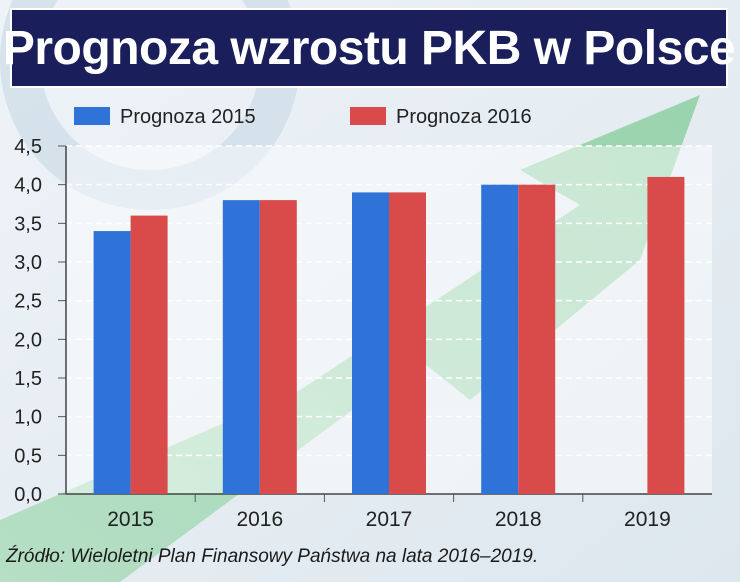 The image size is (740, 582). What do you see at coordinates (149, 354) in the screenshot?
I see `bar-prognoza-2016-2015` at bounding box center [149, 354].